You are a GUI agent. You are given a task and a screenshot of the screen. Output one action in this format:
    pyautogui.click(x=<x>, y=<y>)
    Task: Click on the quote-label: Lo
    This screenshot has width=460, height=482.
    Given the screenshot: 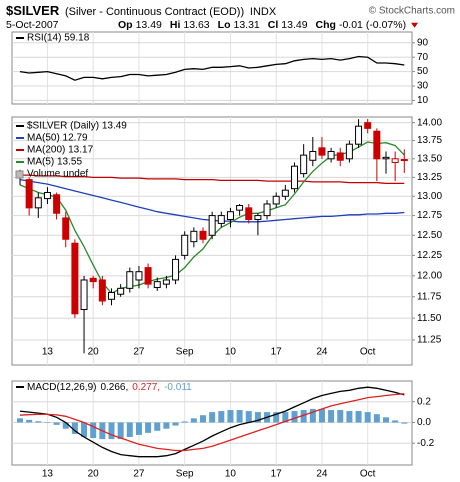 What is the action you would take?
    pyautogui.click(x=224, y=25)
    